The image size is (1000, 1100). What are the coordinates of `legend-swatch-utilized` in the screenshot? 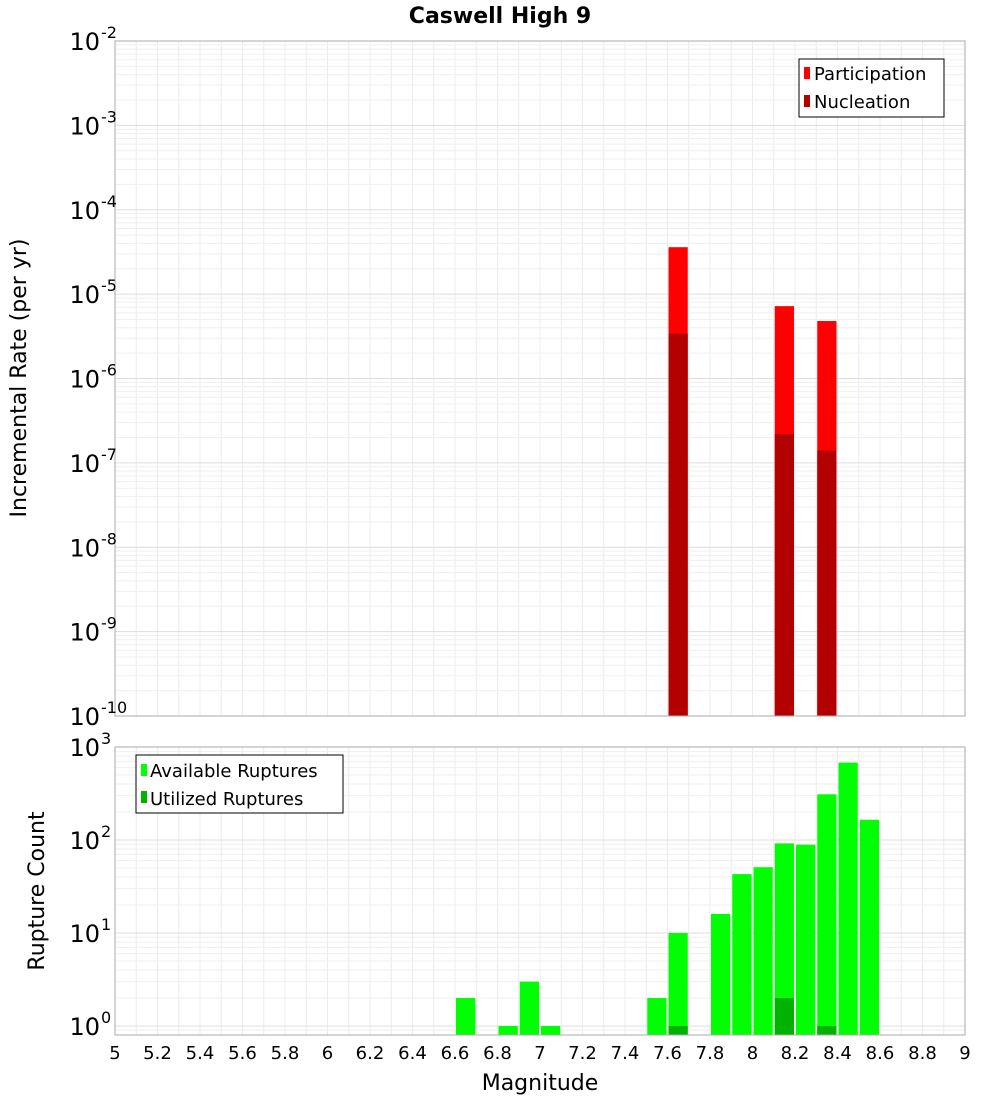 It's located at (144, 797).